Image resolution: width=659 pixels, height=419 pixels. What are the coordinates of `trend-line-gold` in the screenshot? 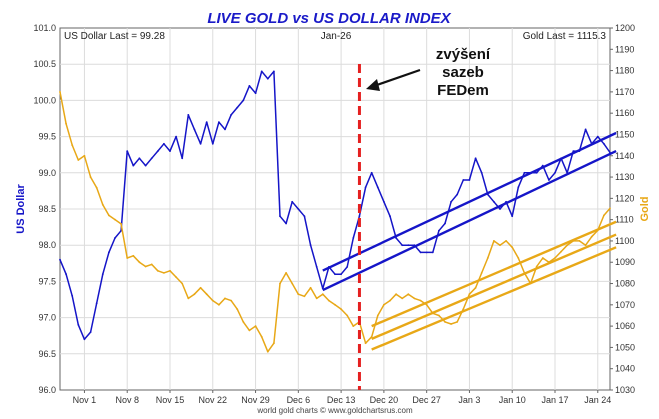 It's located at (494, 274).